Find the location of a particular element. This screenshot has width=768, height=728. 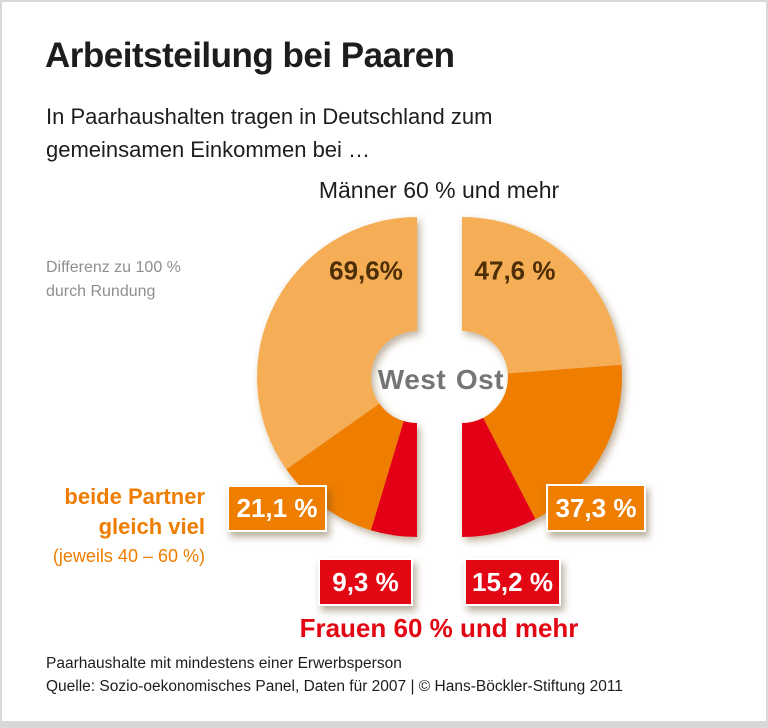

chart-title-men: Männer 60 % und mehr is located at coordinates (439, 190).